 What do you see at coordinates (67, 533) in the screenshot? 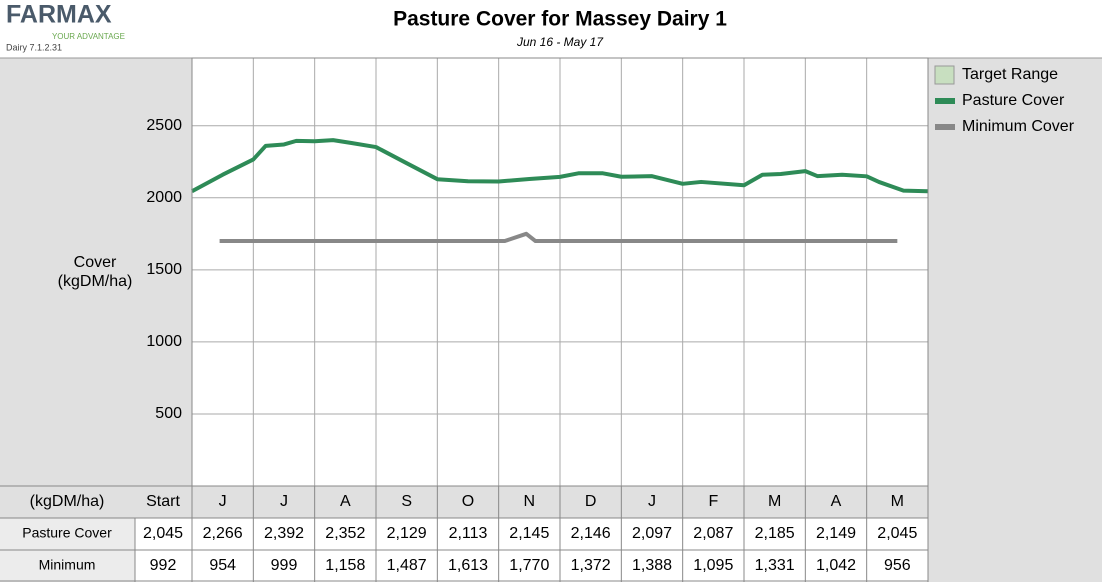
I see `table-row-label: Pasture Cover` at bounding box center [67, 533].